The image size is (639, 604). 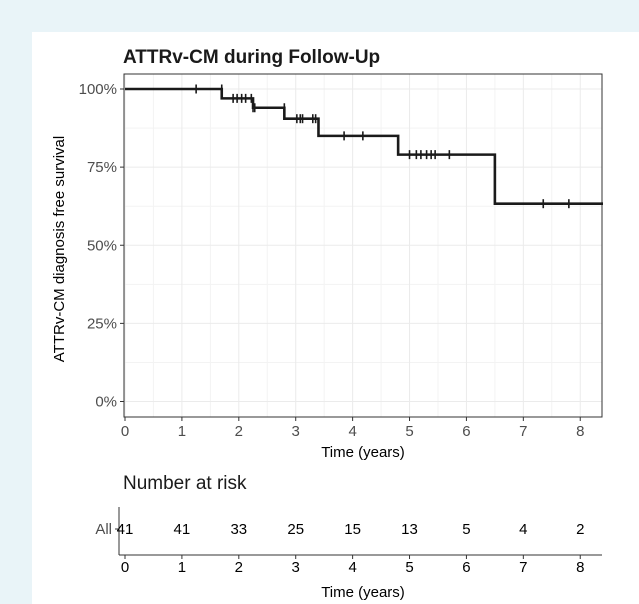 I want to click on risk-count: 15, so click(x=352, y=529).